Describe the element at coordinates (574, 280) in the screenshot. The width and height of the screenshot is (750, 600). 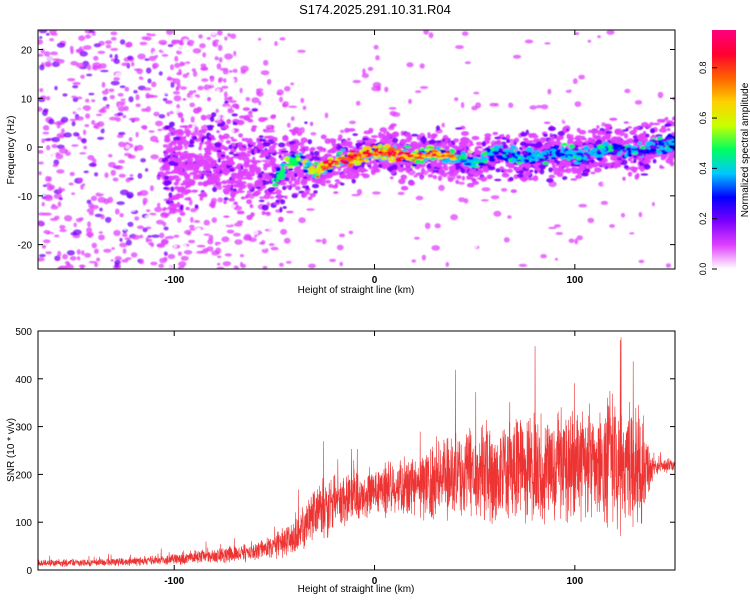
I see `spectrogram-x-tick-label: 100` at that location.